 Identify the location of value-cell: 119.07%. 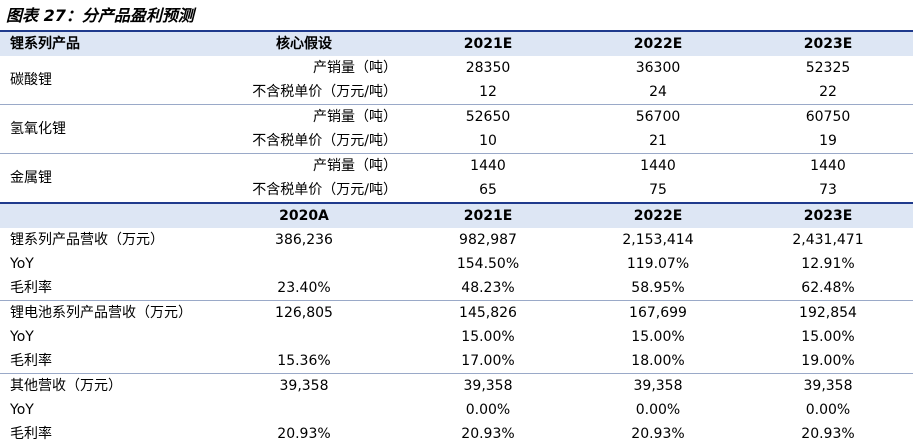
(658, 264).